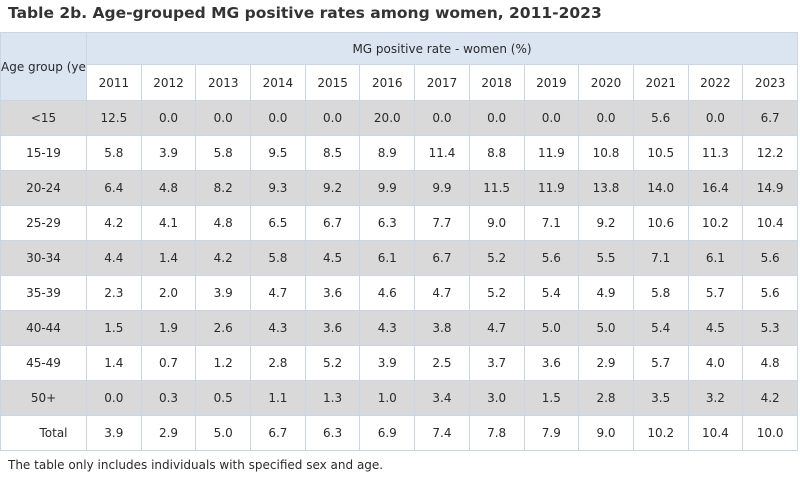  Describe the element at coordinates (715, 293) in the screenshot. I see `rate-cell: 5.7` at that location.